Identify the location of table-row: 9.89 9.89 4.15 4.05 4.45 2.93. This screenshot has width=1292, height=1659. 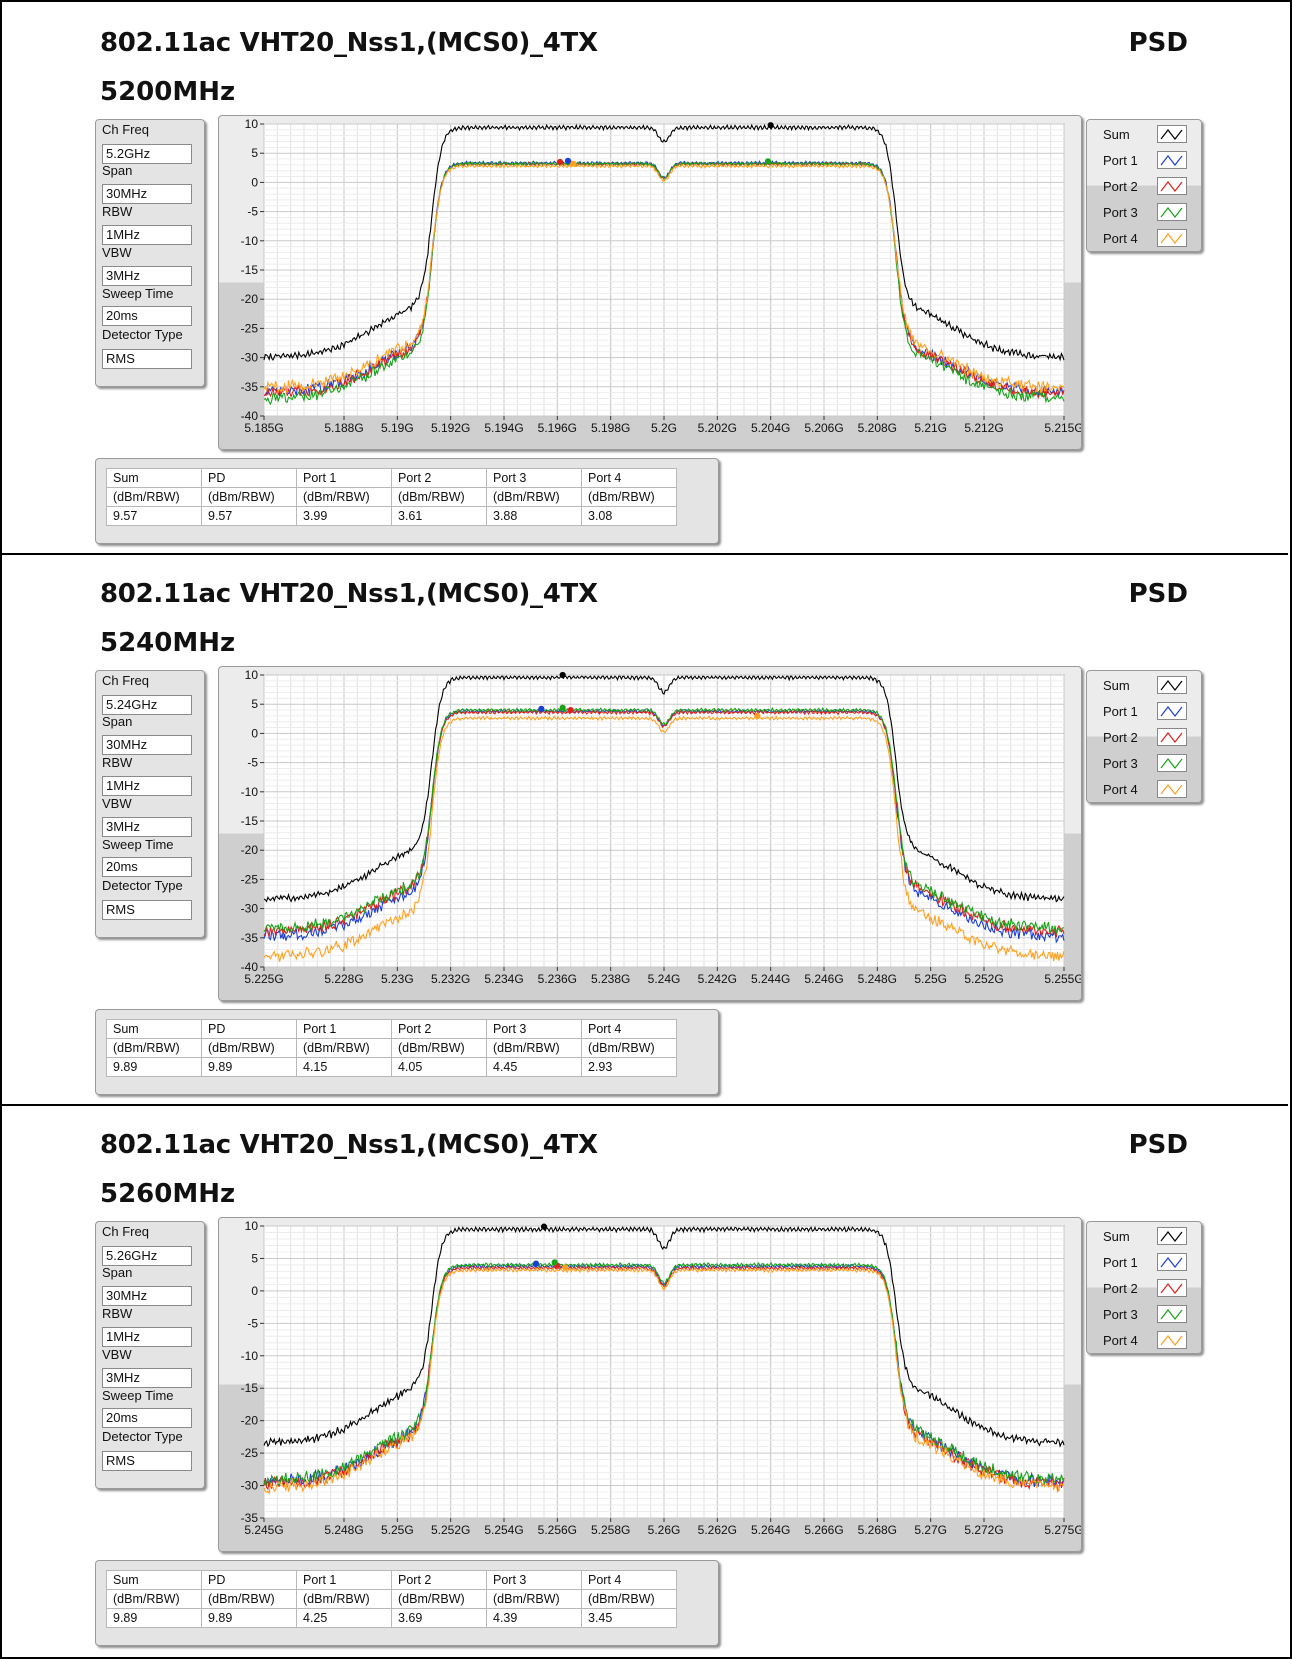
(391, 1067).